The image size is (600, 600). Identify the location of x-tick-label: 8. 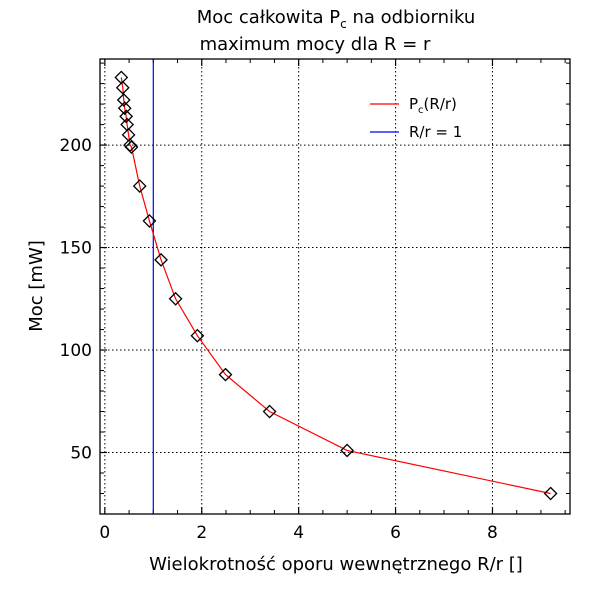
(492, 533).